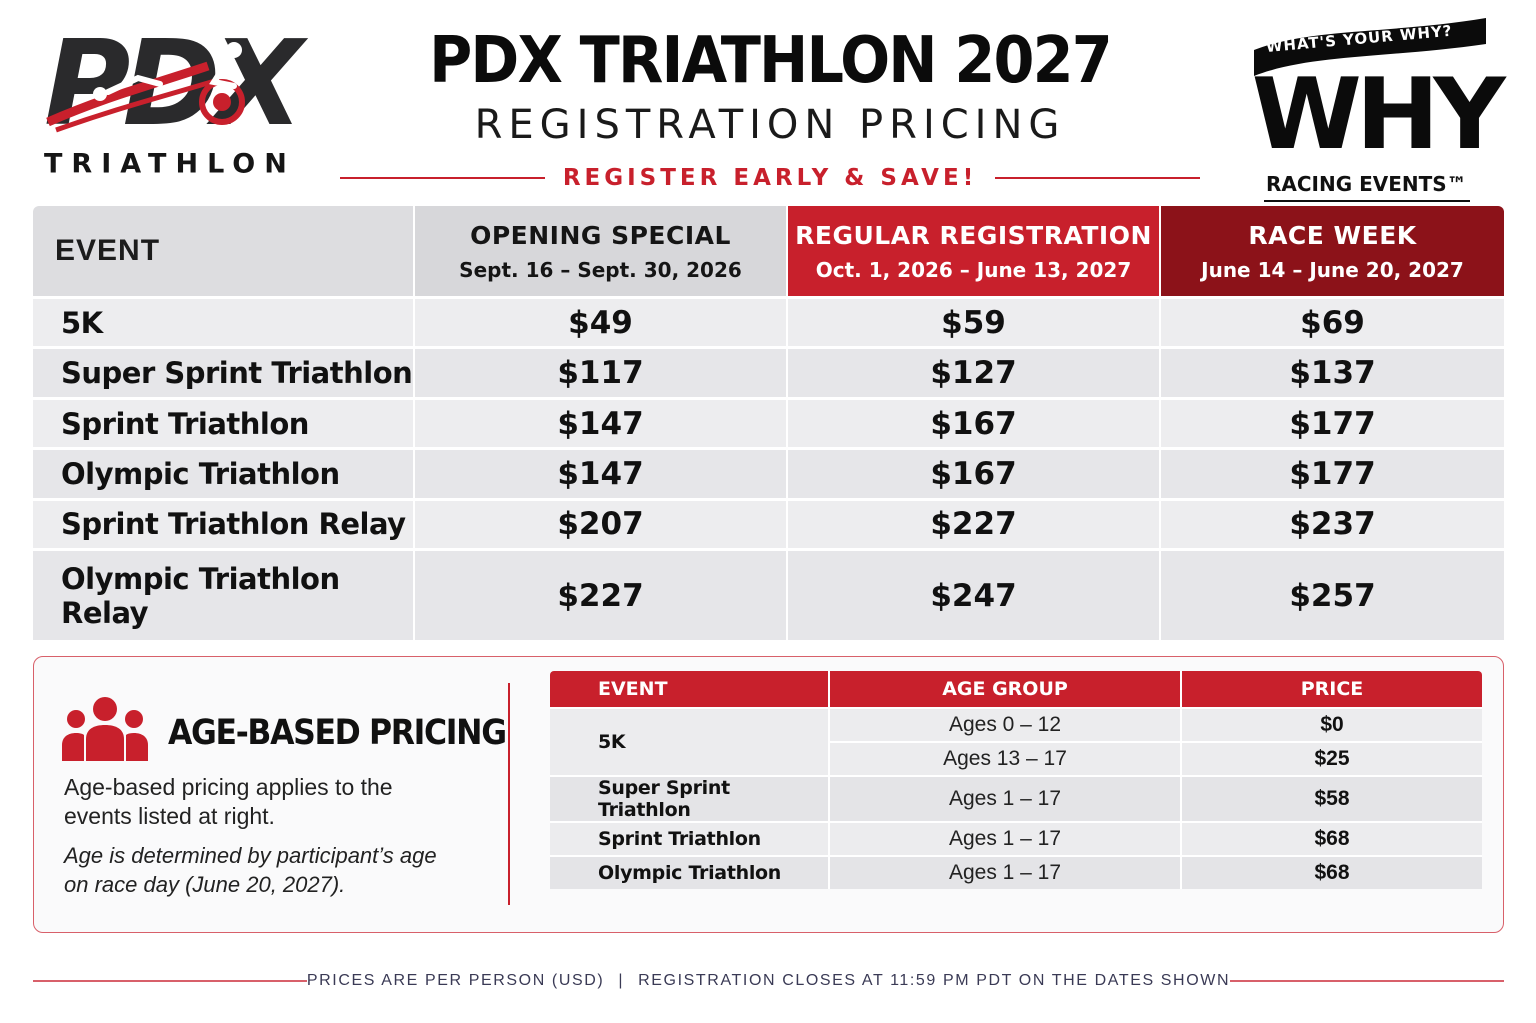 This screenshot has height=1023, width=1536. Describe the element at coordinates (337, 733) in the screenshot. I see `age-pricing-title: AGE-BASED PRICING` at that location.